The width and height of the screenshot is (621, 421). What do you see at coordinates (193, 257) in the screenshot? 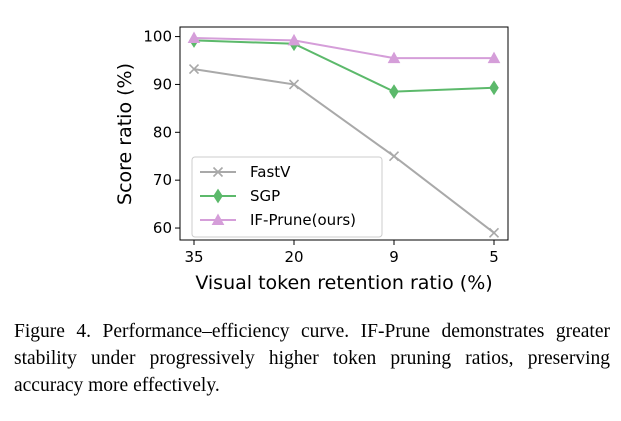
I see `x-tick-label: 35` at bounding box center [193, 257].